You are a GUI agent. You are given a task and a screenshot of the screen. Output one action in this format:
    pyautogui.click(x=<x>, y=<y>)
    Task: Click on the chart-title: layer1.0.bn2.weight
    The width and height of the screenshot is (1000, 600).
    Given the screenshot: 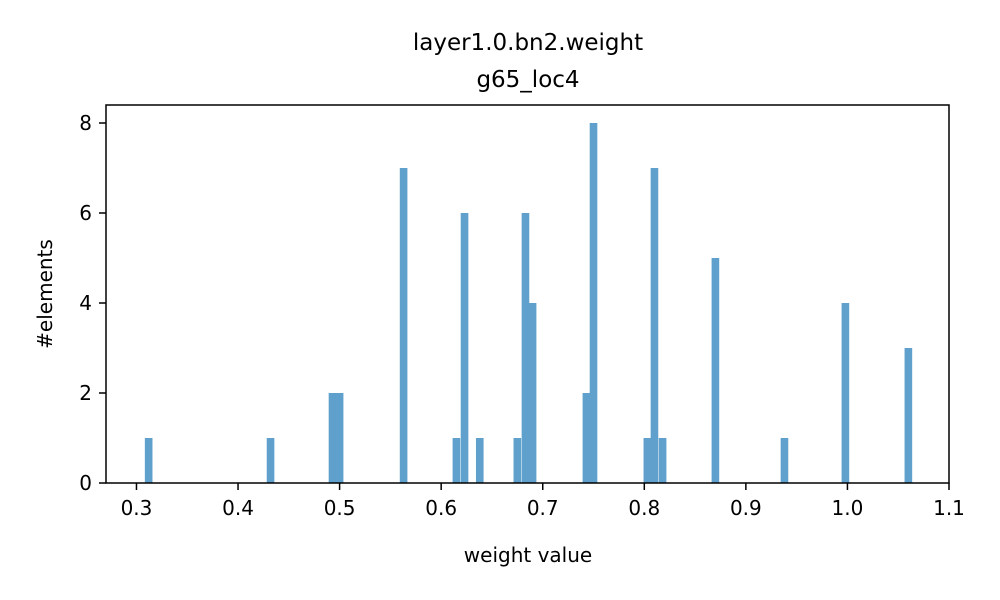 What is the action you would take?
    pyautogui.click(x=528, y=43)
    